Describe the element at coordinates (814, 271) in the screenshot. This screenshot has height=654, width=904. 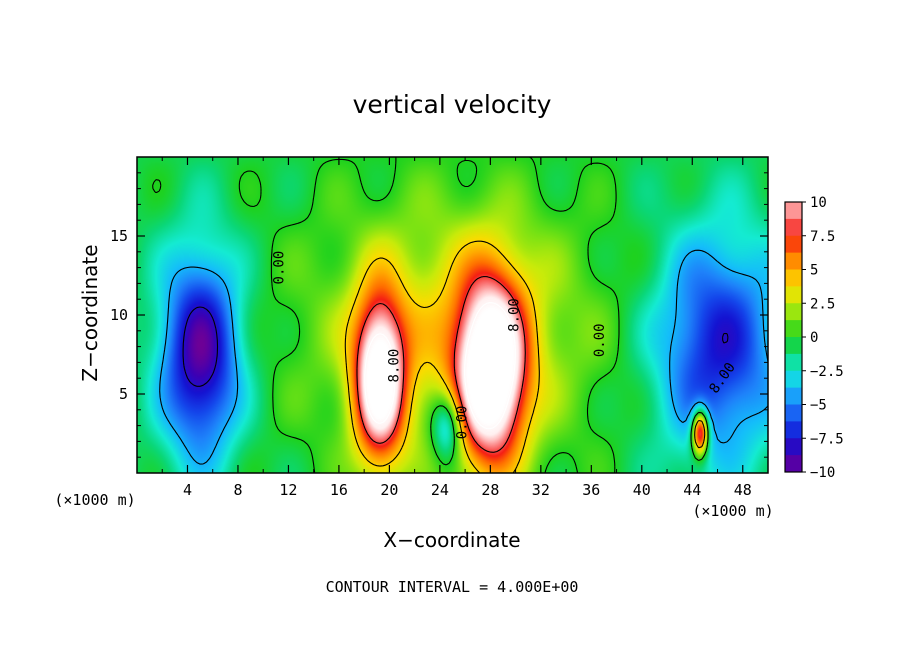
I see `colorbar-tick-label: 5` at that location.